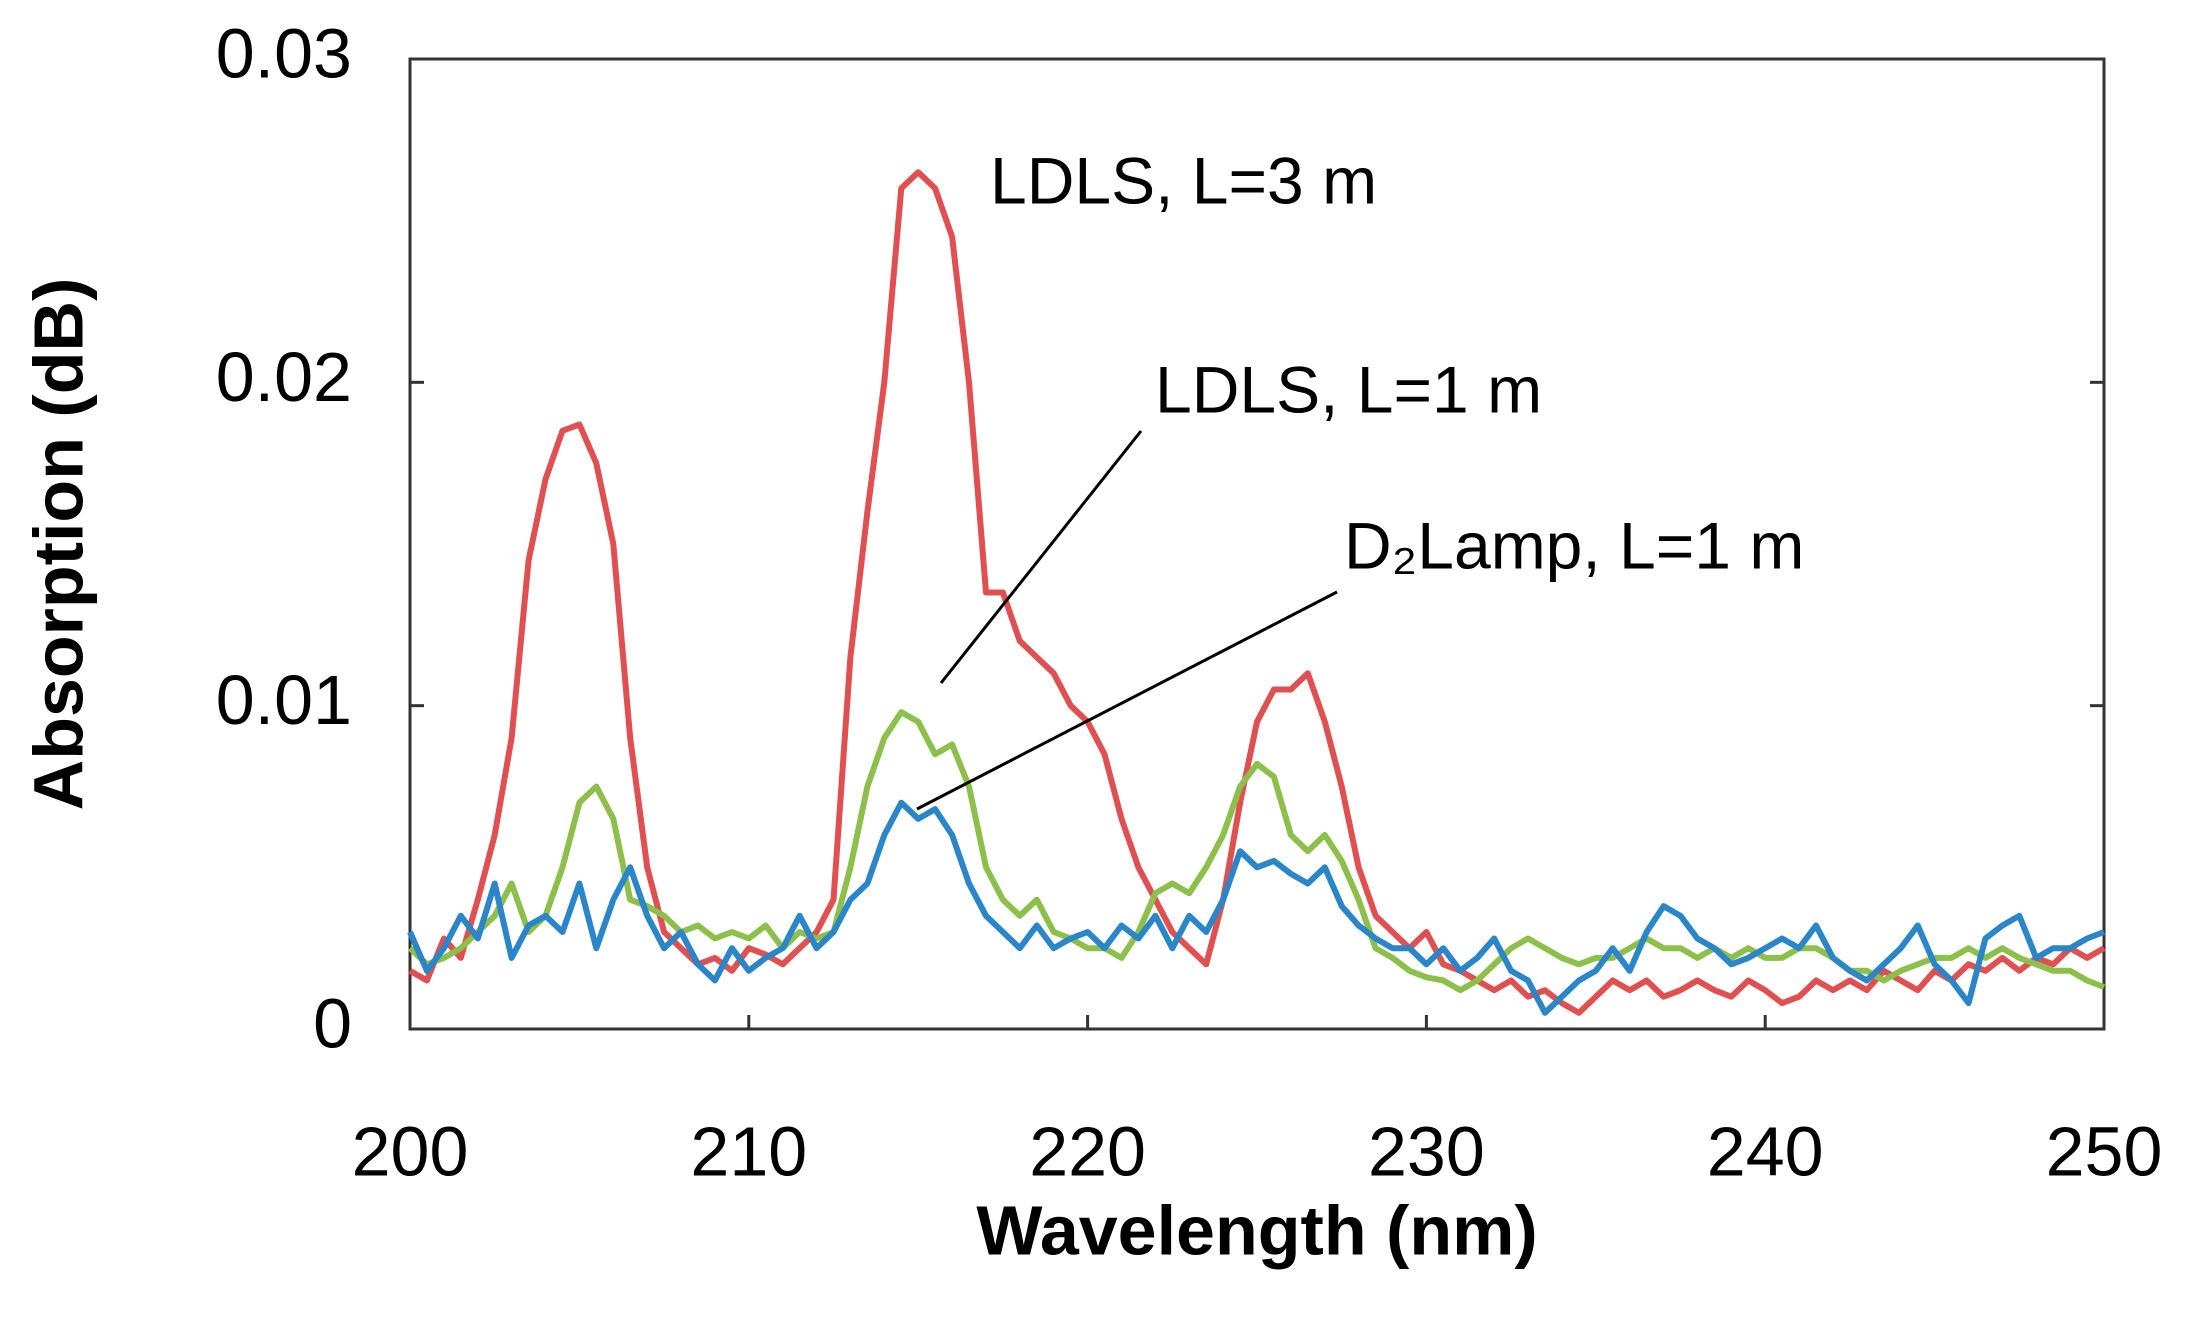 This screenshot has height=1323, width=2196. Describe the element at coordinates (2104, 1151) in the screenshot. I see `x-tick-label: 250` at that location.